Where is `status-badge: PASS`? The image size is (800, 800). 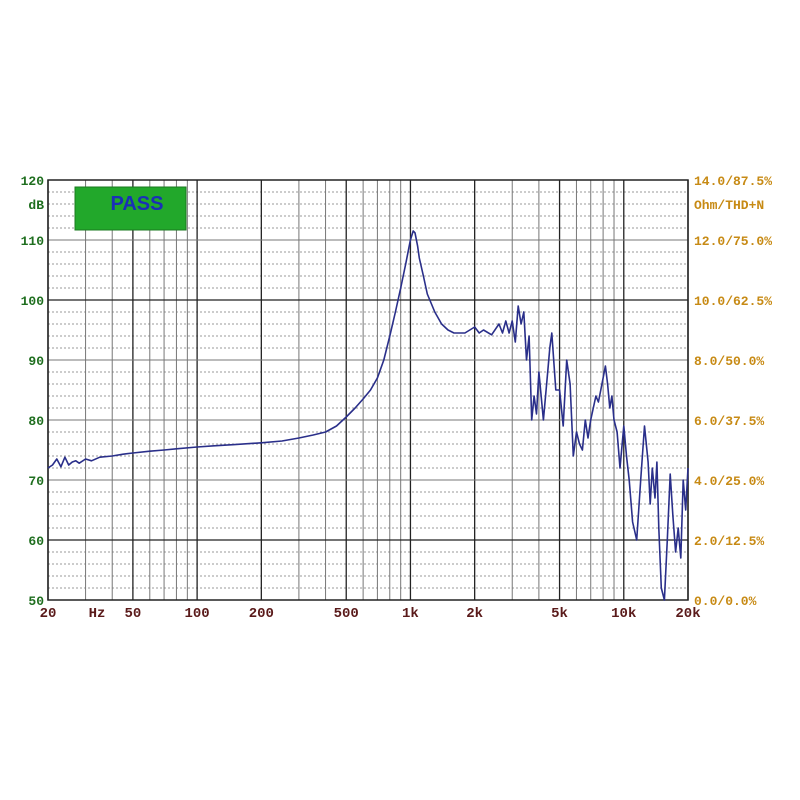
status-badge: PASS is located at coordinates (130, 208).